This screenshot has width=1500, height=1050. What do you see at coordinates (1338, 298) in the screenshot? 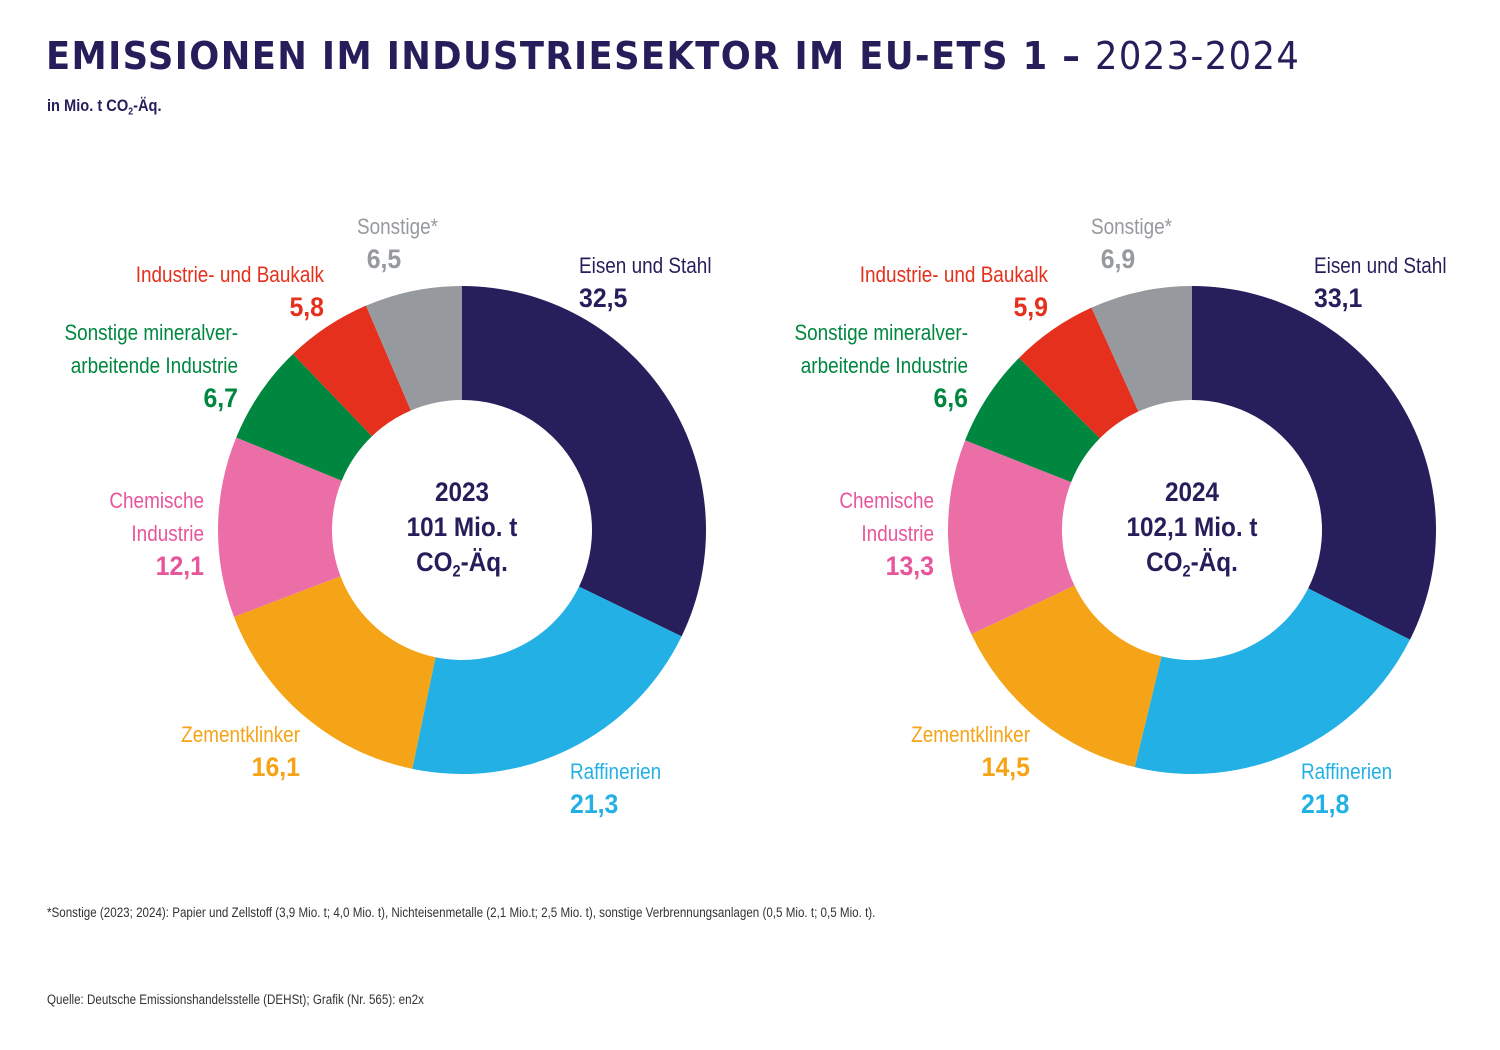
I see `slice-value: 33,1` at bounding box center [1338, 298].